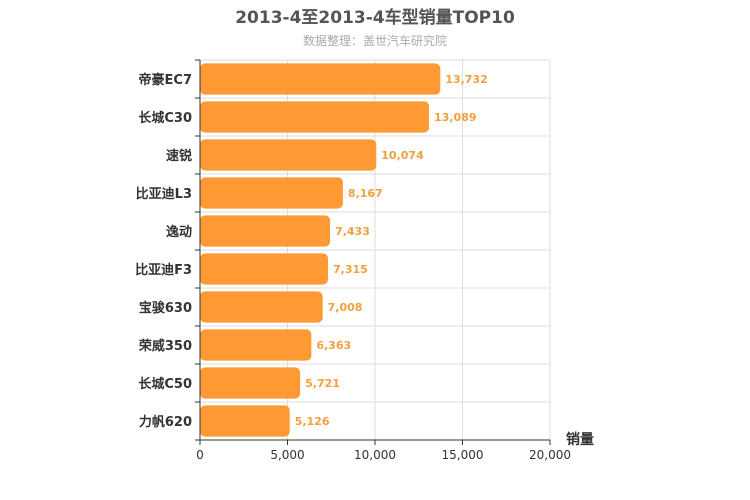 The width and height of the screenshot is (750, 500). I want to click on data-label: 10,074, so click(402, 155).